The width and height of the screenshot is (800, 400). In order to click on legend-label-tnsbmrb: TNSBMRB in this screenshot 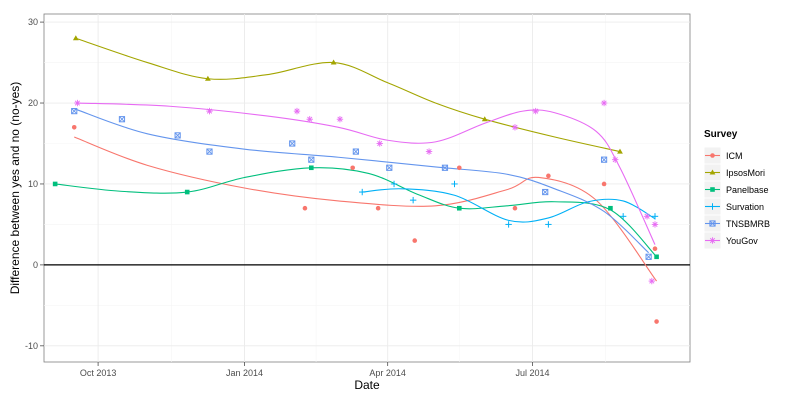, I will do `click(748, 224)`.